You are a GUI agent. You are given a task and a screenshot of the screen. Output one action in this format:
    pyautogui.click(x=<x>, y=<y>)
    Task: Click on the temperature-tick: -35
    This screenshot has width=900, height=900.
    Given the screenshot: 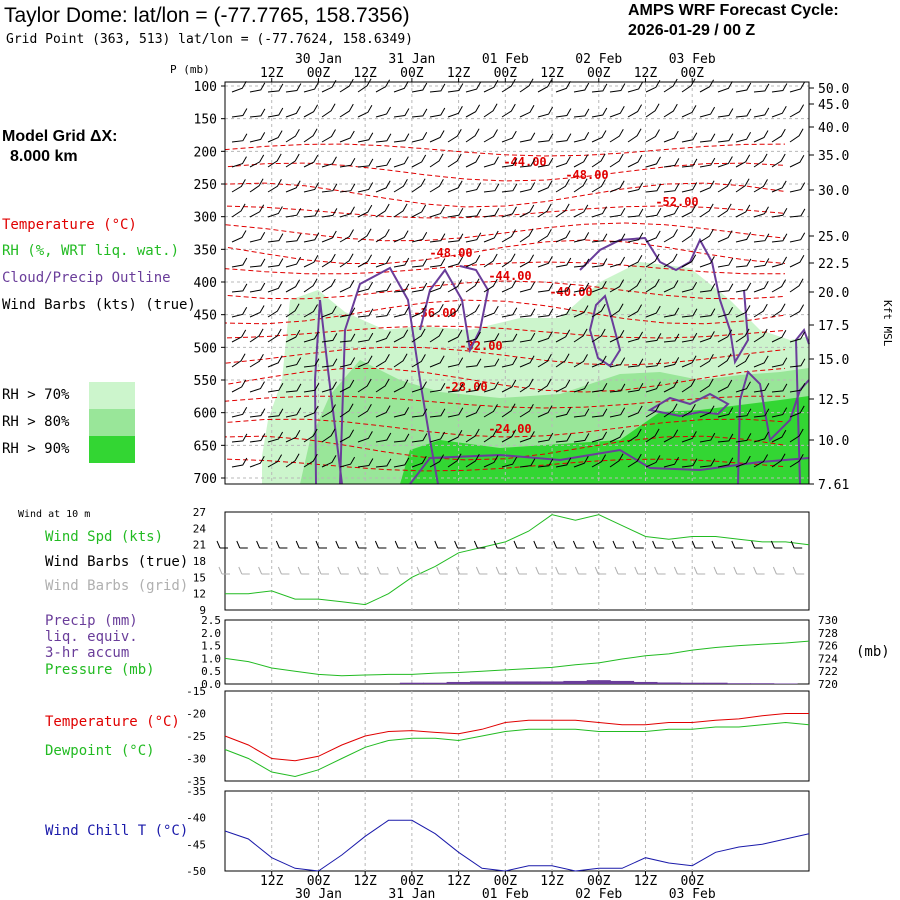 What is the action you would take?
    pyautogui.click(x=196, y=781)
    